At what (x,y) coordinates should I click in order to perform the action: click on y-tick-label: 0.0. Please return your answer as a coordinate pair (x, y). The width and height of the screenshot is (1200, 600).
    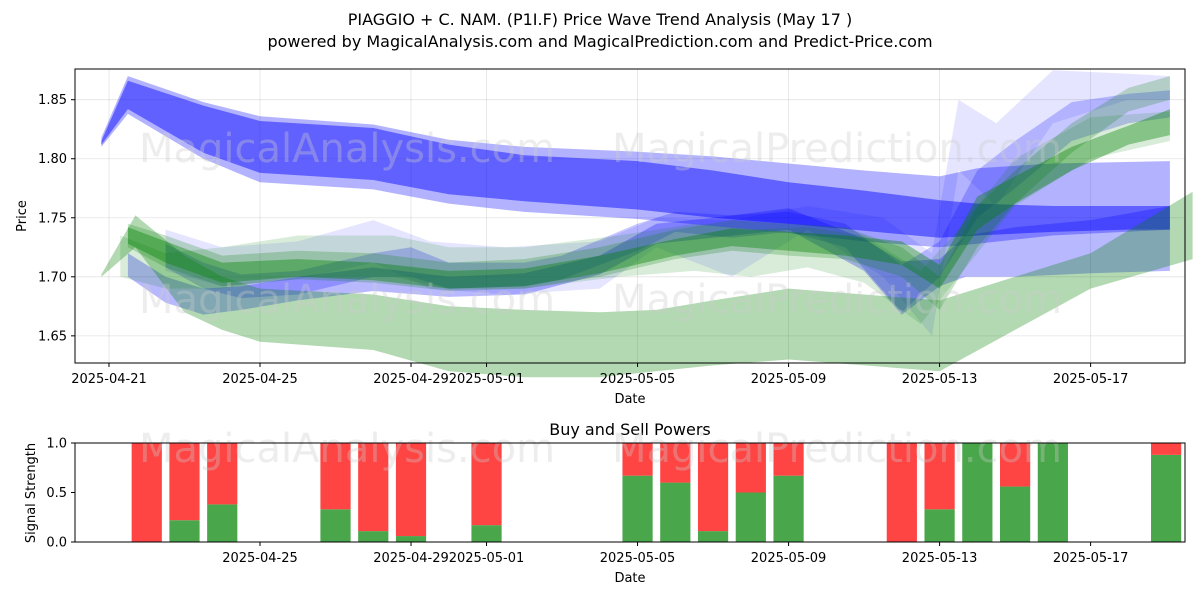
    Looking at the image, I should click on (56, 543).